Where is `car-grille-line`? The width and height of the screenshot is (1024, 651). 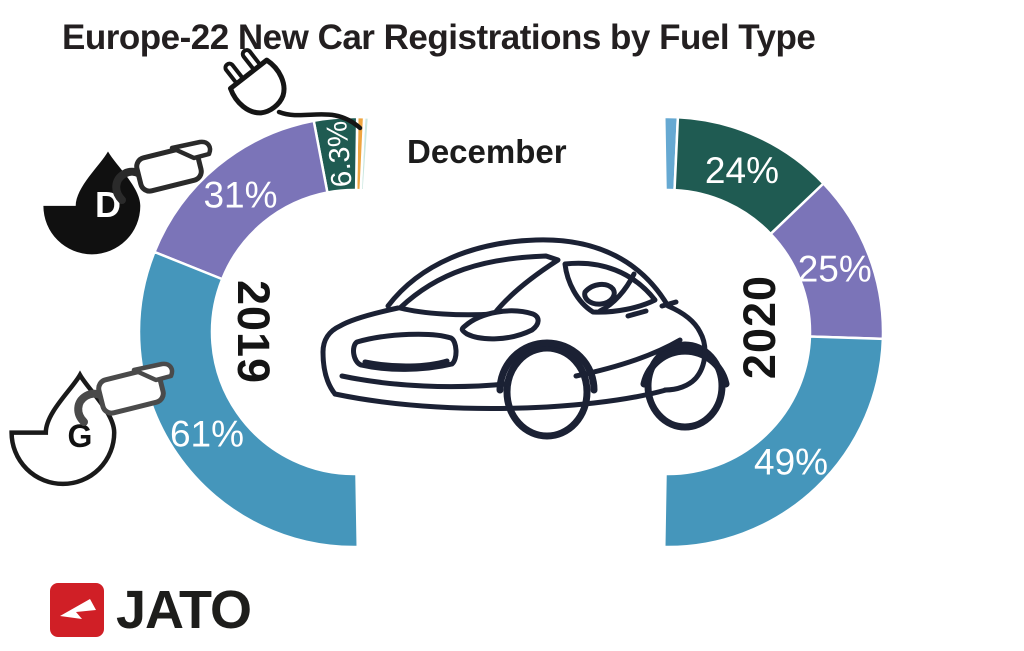 car-grille-line is located at coordinates (406, 363).